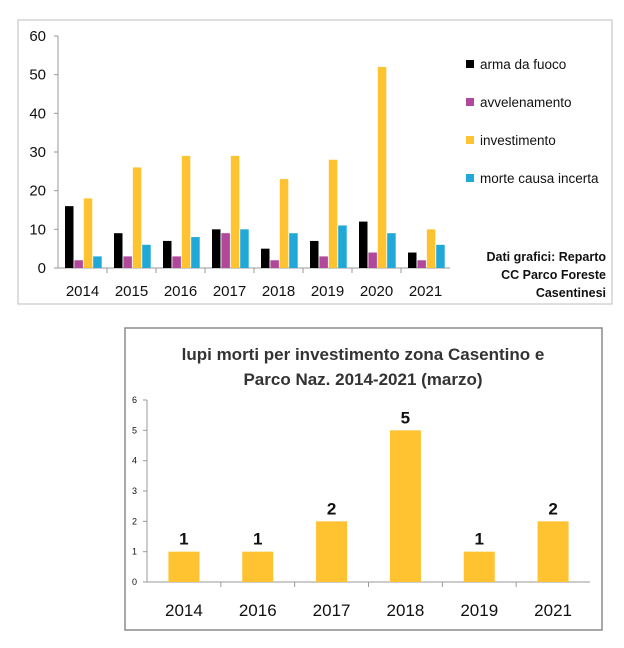 This screenshot has width=624, height=648. I want to click on chart1-x-tick-label: 2018, so click(278, 291).